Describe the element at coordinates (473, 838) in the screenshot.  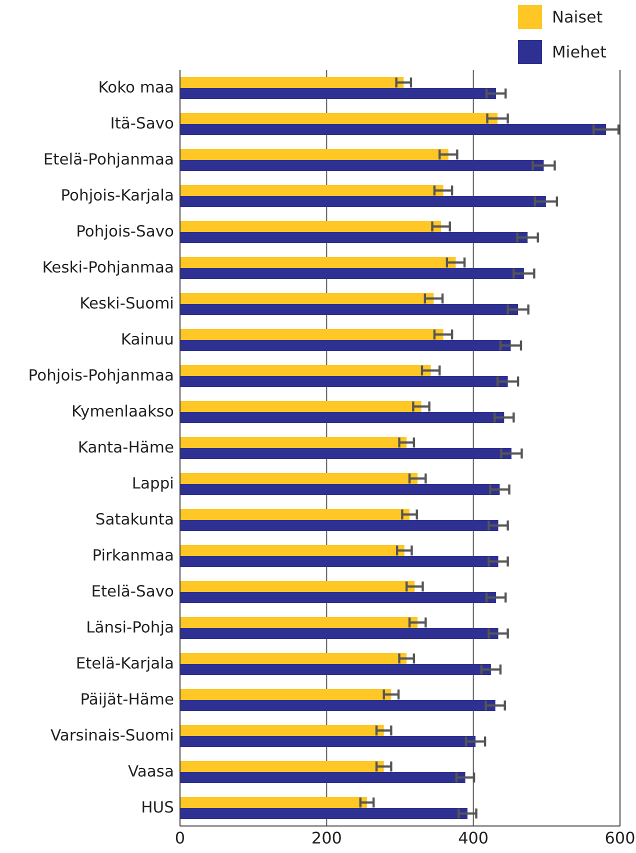
I see `x-tick-label: 400` at that location.